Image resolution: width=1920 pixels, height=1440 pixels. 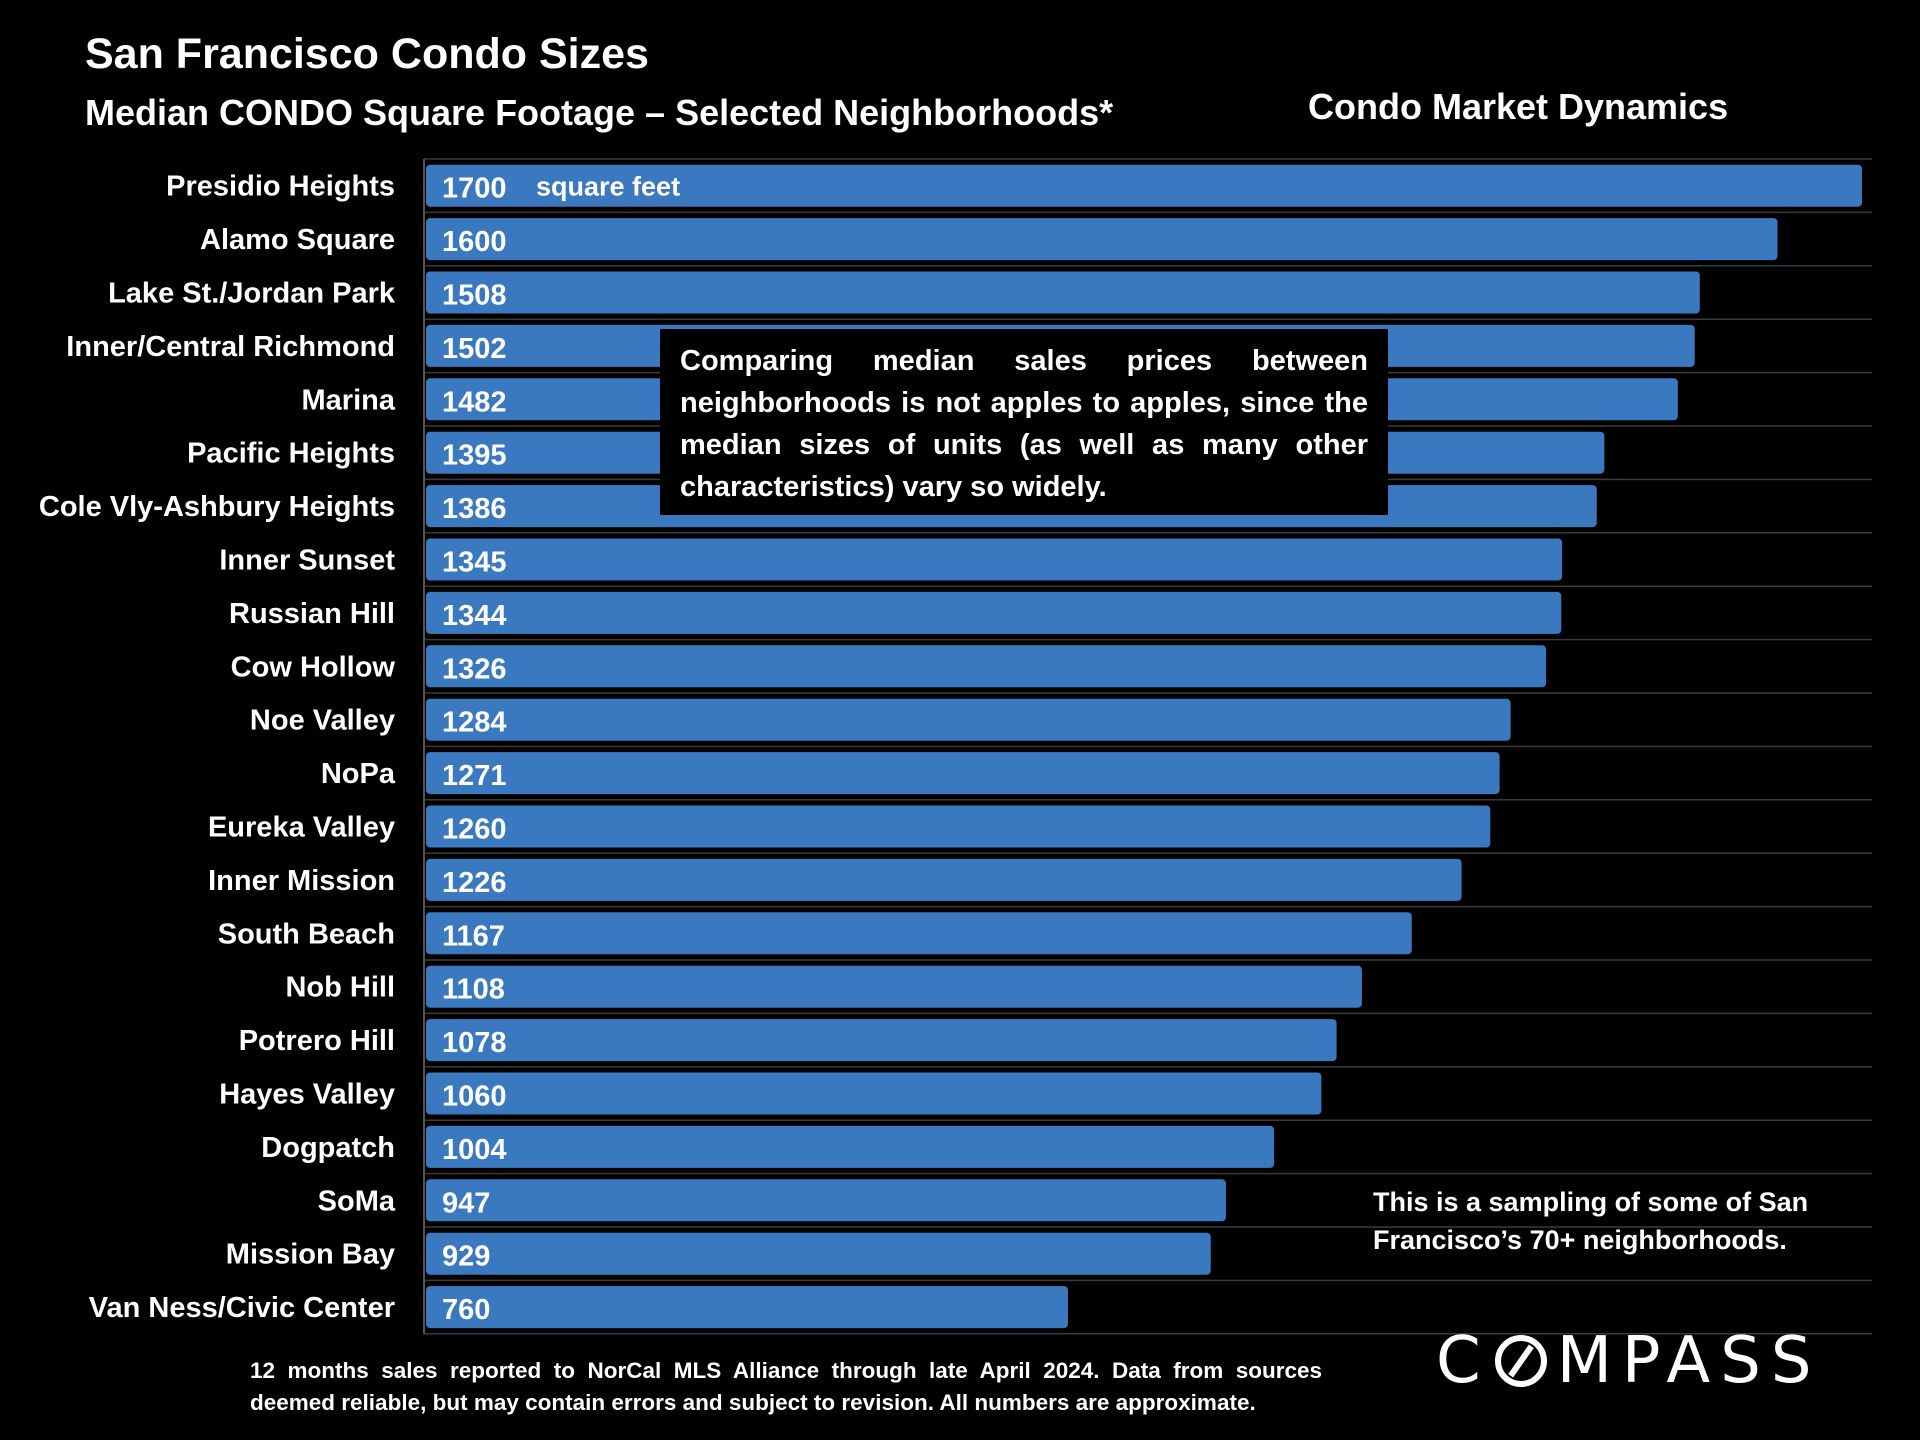 What do you see at coordinates (291, 454) in the screenshot?
I see `category-label: Pacific Heights` at bounding box center [291, 454].